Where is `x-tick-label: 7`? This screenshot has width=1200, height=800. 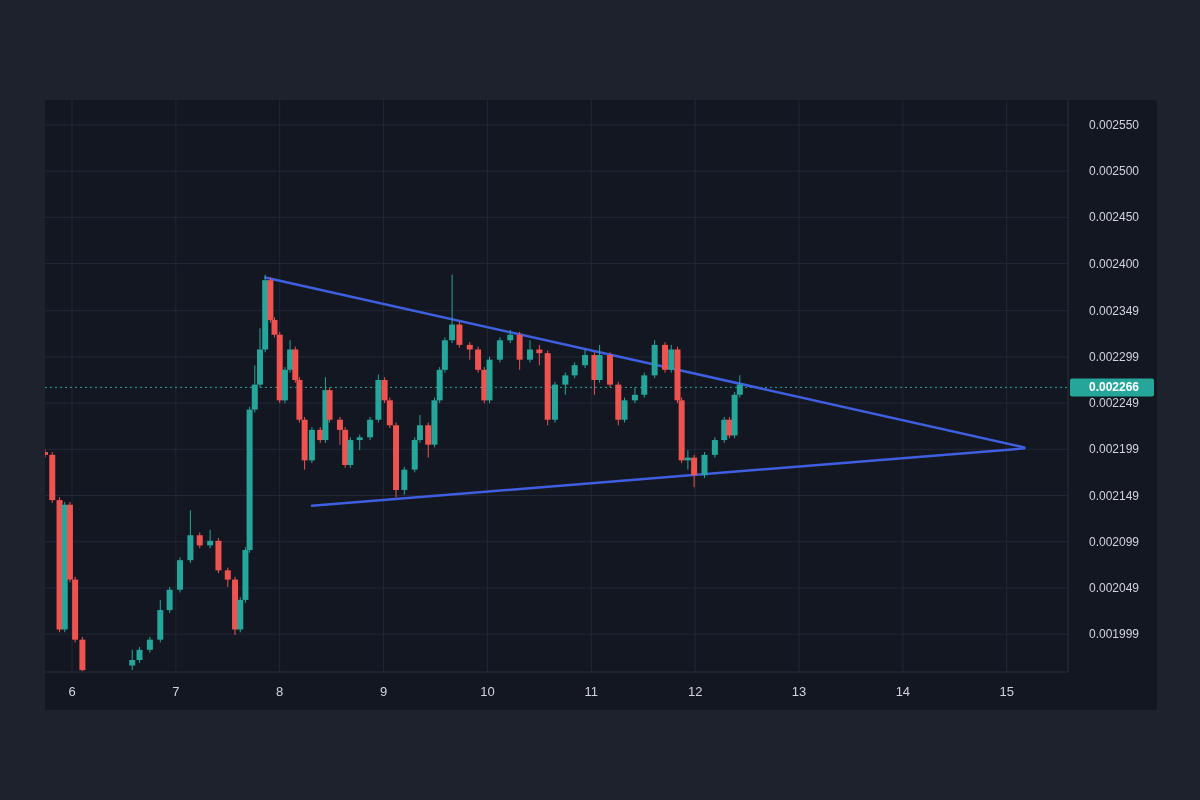
x-tick-label: 7 is located at coordinates (176, 691).